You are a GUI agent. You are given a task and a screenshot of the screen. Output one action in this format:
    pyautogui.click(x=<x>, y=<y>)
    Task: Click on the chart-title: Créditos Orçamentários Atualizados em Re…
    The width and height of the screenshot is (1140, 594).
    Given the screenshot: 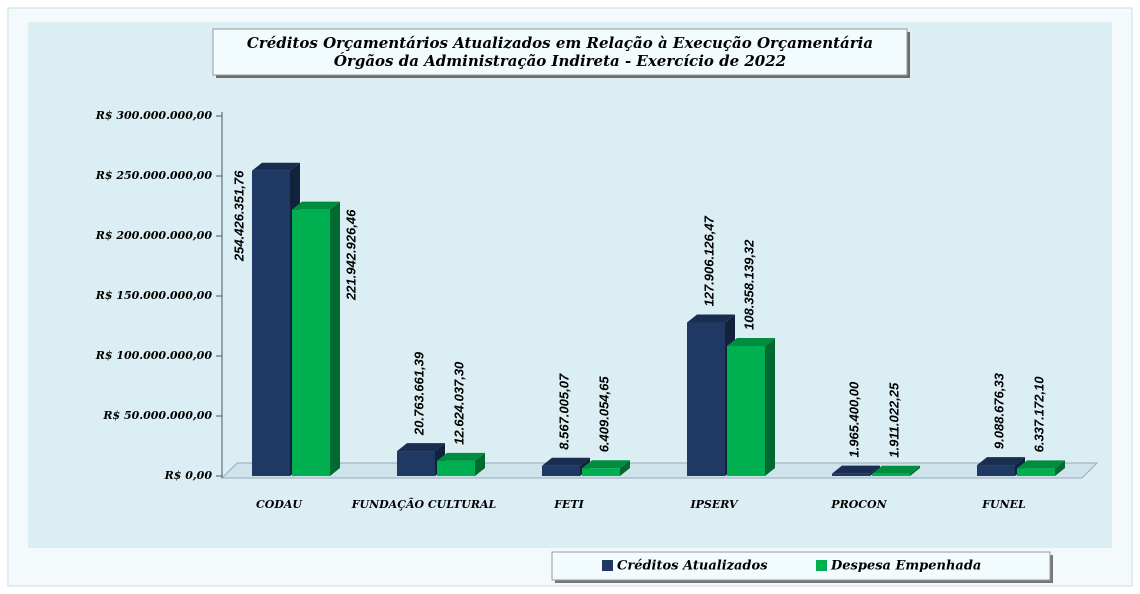 What is the action you would take?
    pyautogui.click(x=560, y=43)
    